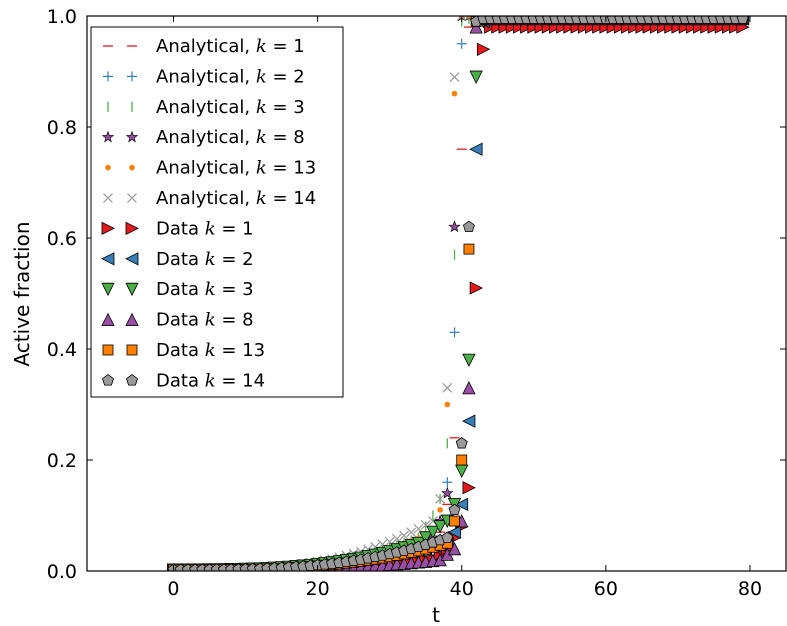 The height and width of the screenshot is (626, 787). I want to click on legend-item: Data k = 14, so click(183, 380).